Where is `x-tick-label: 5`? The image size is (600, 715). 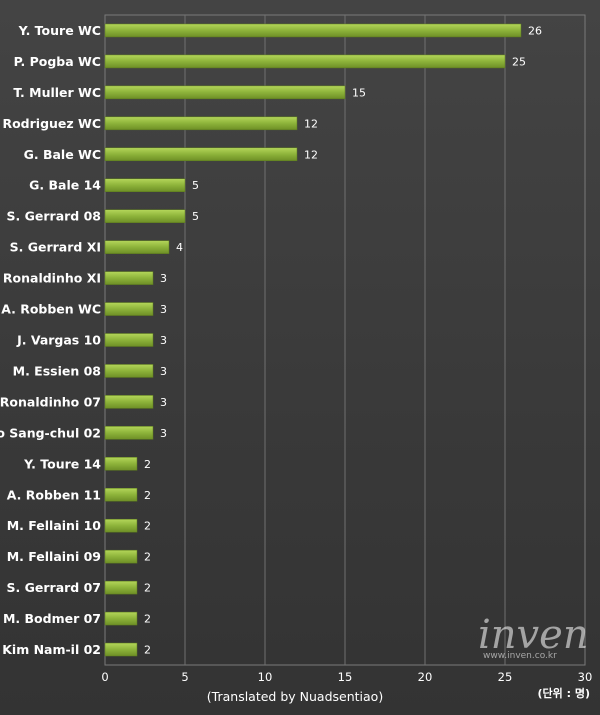
x-tick-label: 5 is located at coordinates (184, 677).